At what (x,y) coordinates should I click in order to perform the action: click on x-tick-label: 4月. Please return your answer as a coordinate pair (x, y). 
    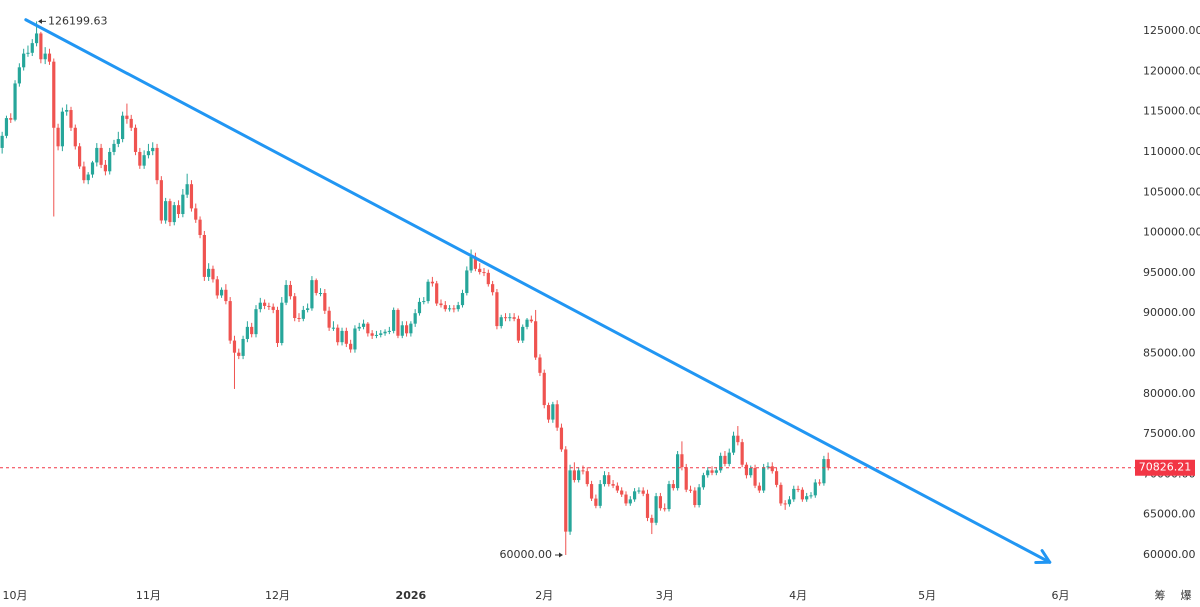
    Looking at the image, I should click on (798, 595).